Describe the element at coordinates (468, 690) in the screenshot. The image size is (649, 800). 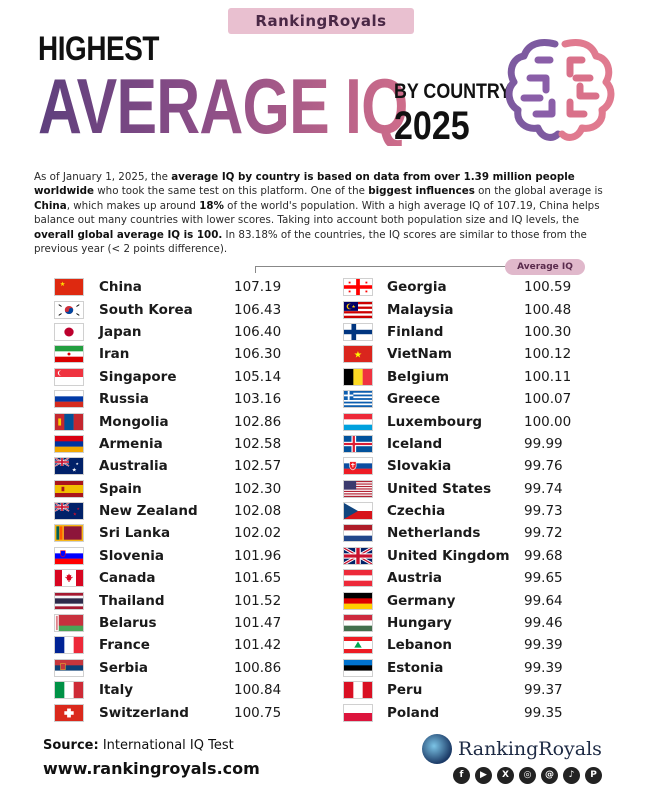
I see `table-row: Peru 99.37` at that location.